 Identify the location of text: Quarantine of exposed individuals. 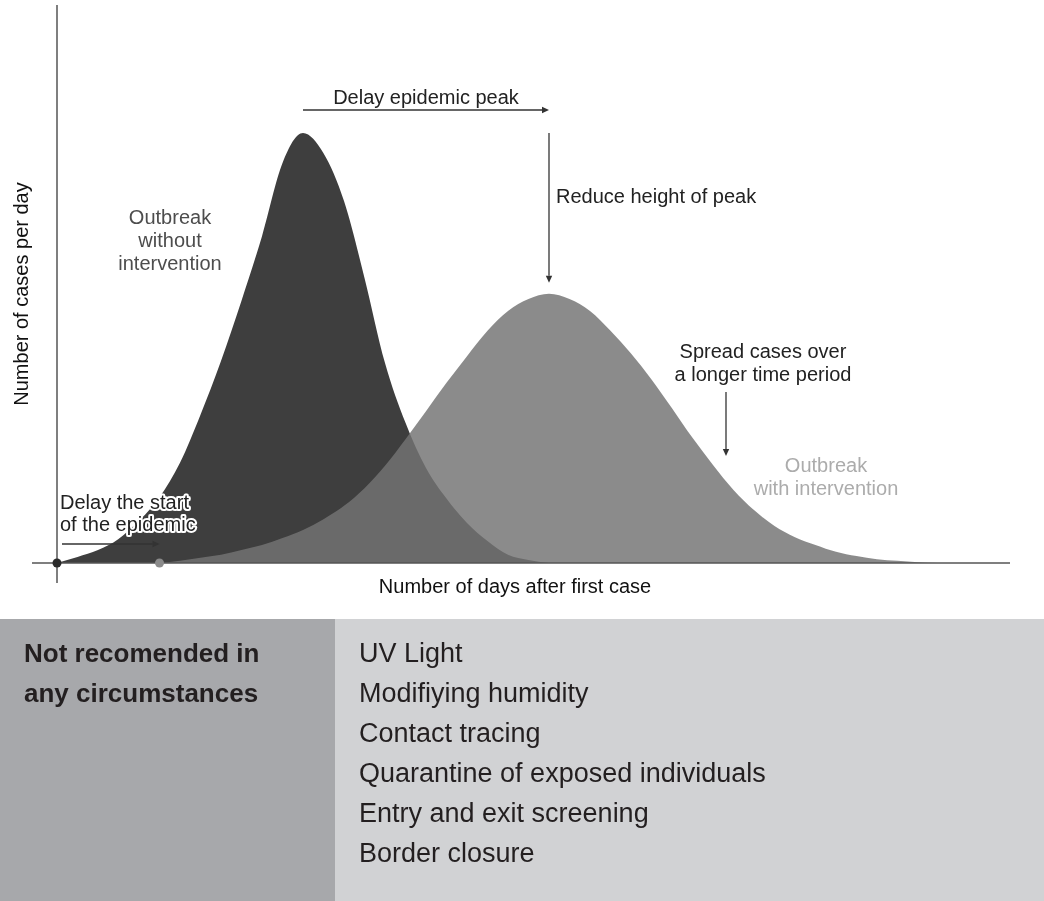
(562, 773).